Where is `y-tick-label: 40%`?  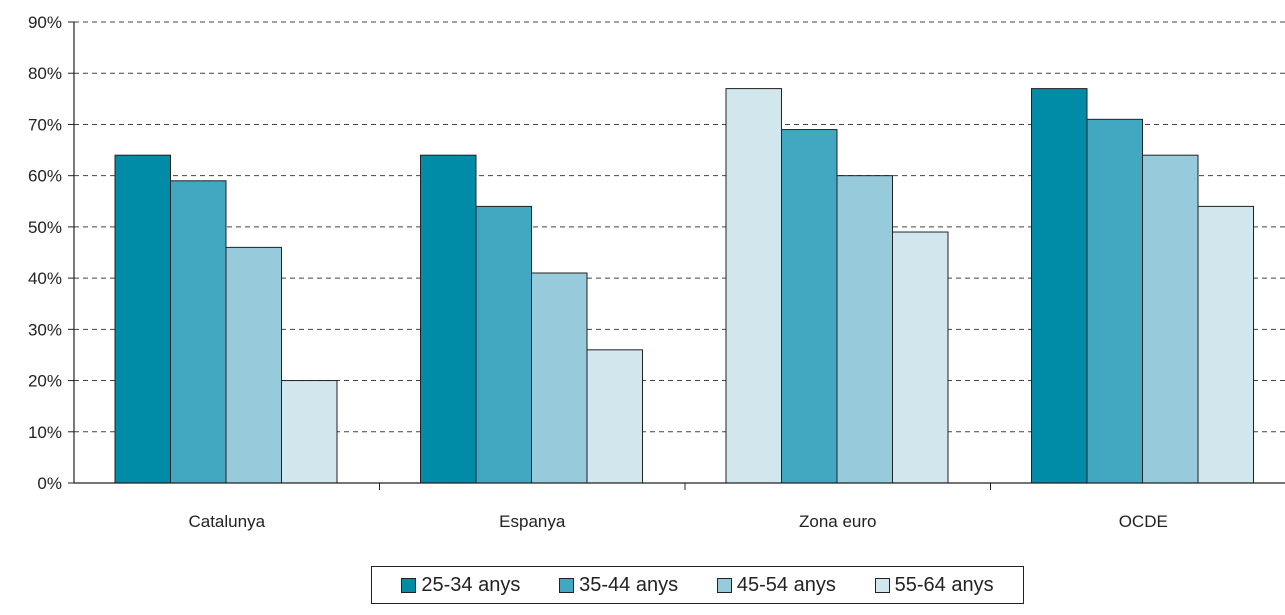 y-tick-label: 40% is located at coordinates (45, 278).